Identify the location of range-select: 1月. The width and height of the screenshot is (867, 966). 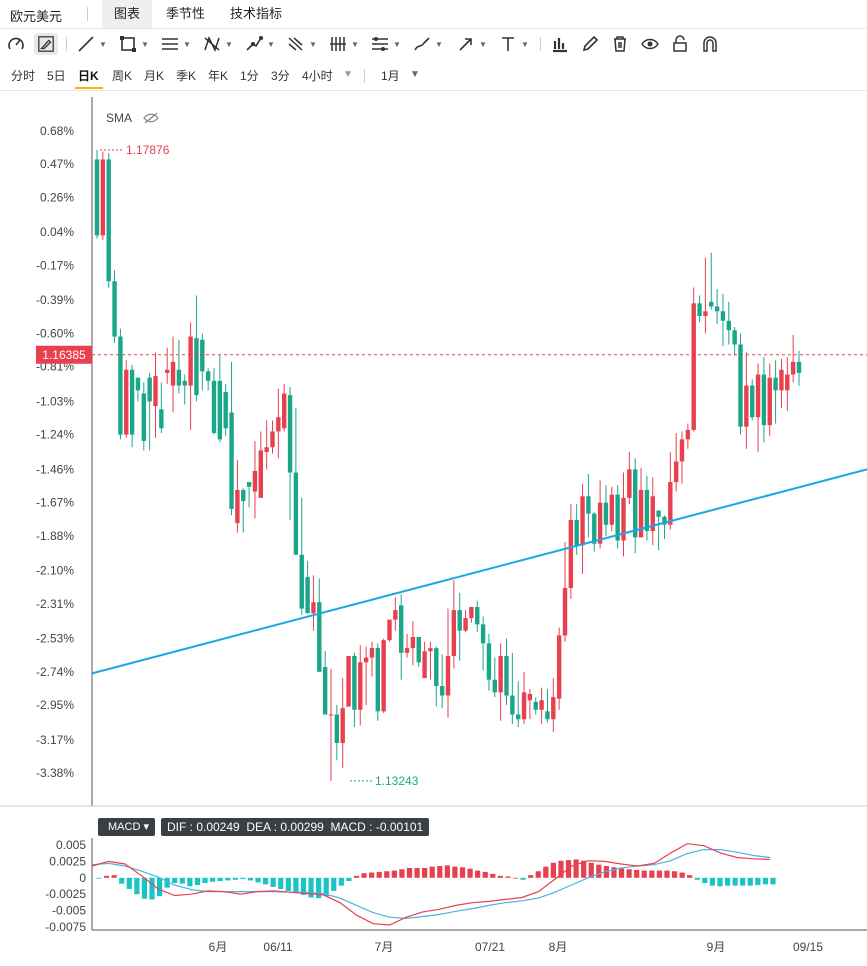
(390, 76).